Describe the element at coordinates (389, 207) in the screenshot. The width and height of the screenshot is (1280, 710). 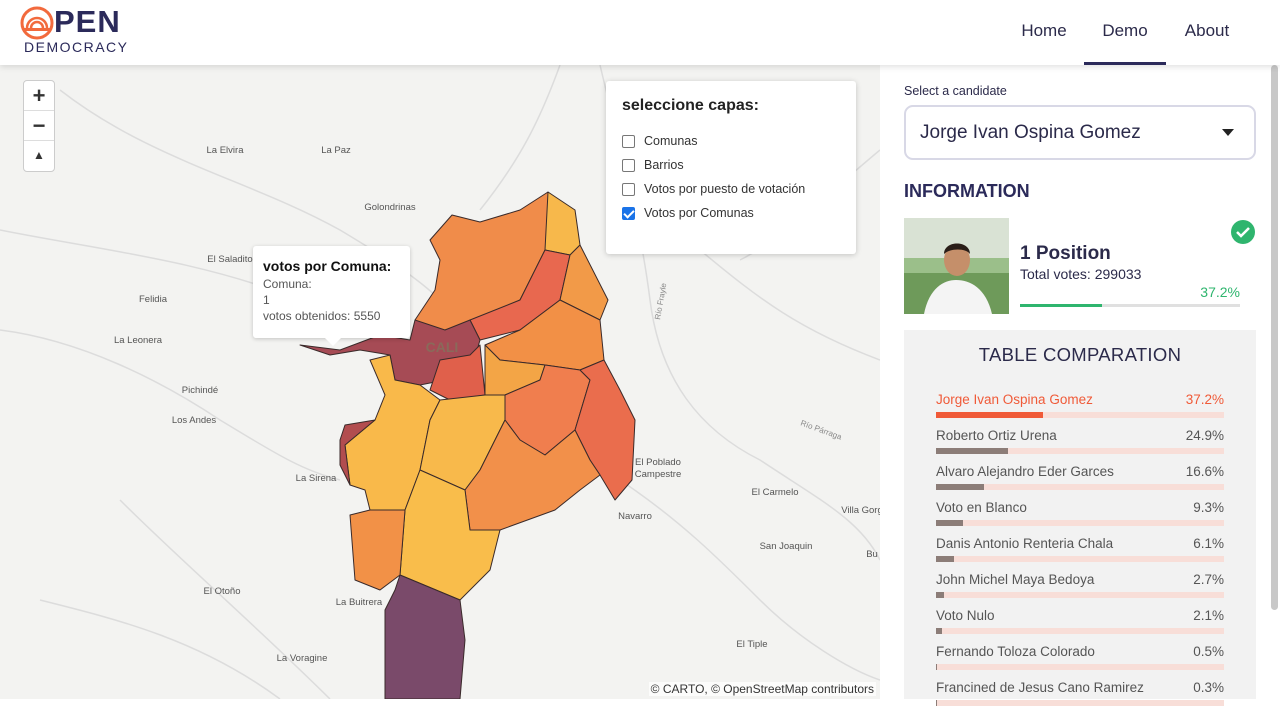
I see `place-label: Golondrinas` at that location.